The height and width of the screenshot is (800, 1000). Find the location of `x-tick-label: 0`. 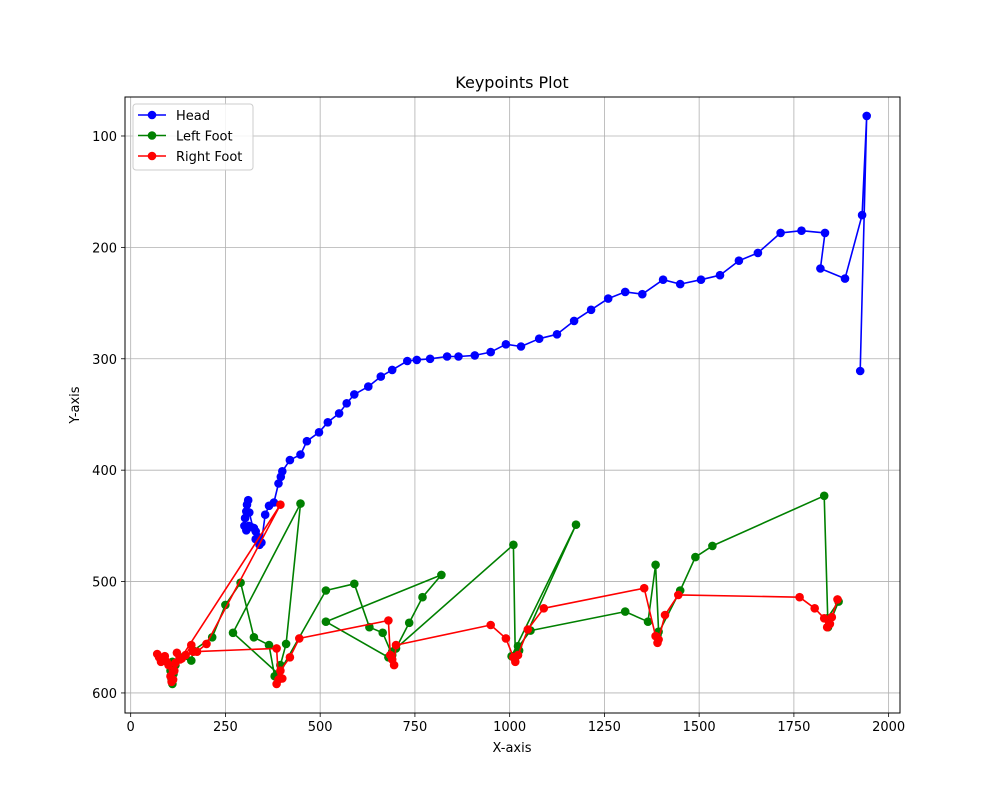

x-tick-label: 0 is located at coordinates (131, 727).